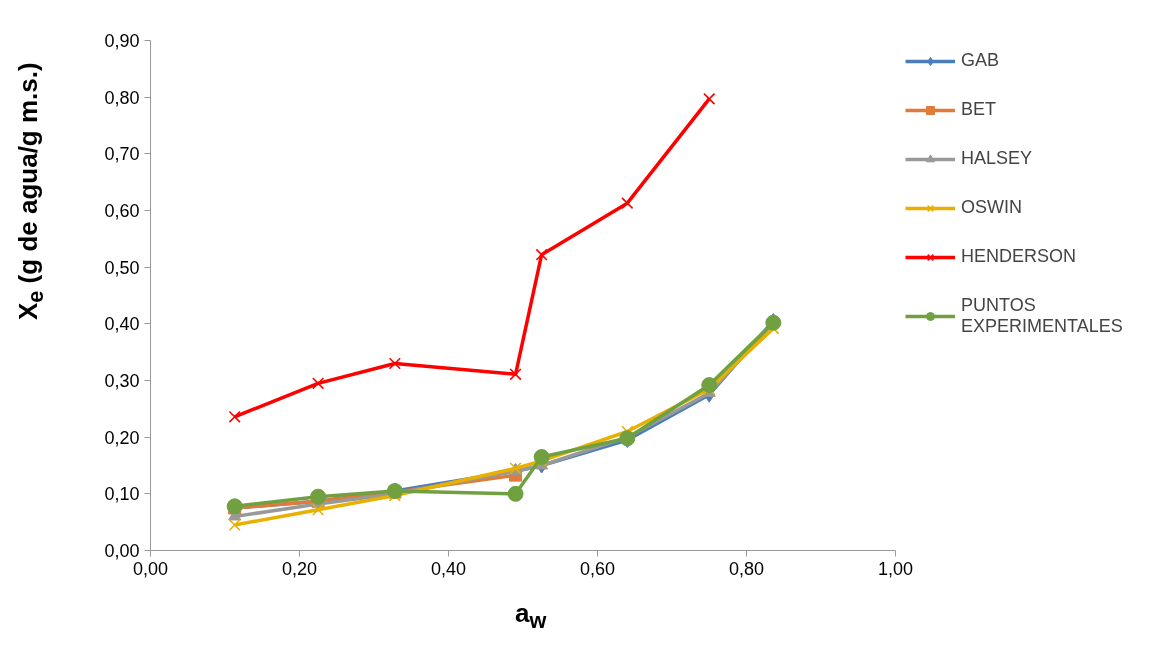 Image resolution: width=1169 pixels, height=665 pixels. I want to click on y-tick-label: 0,00, so click(122, 551).